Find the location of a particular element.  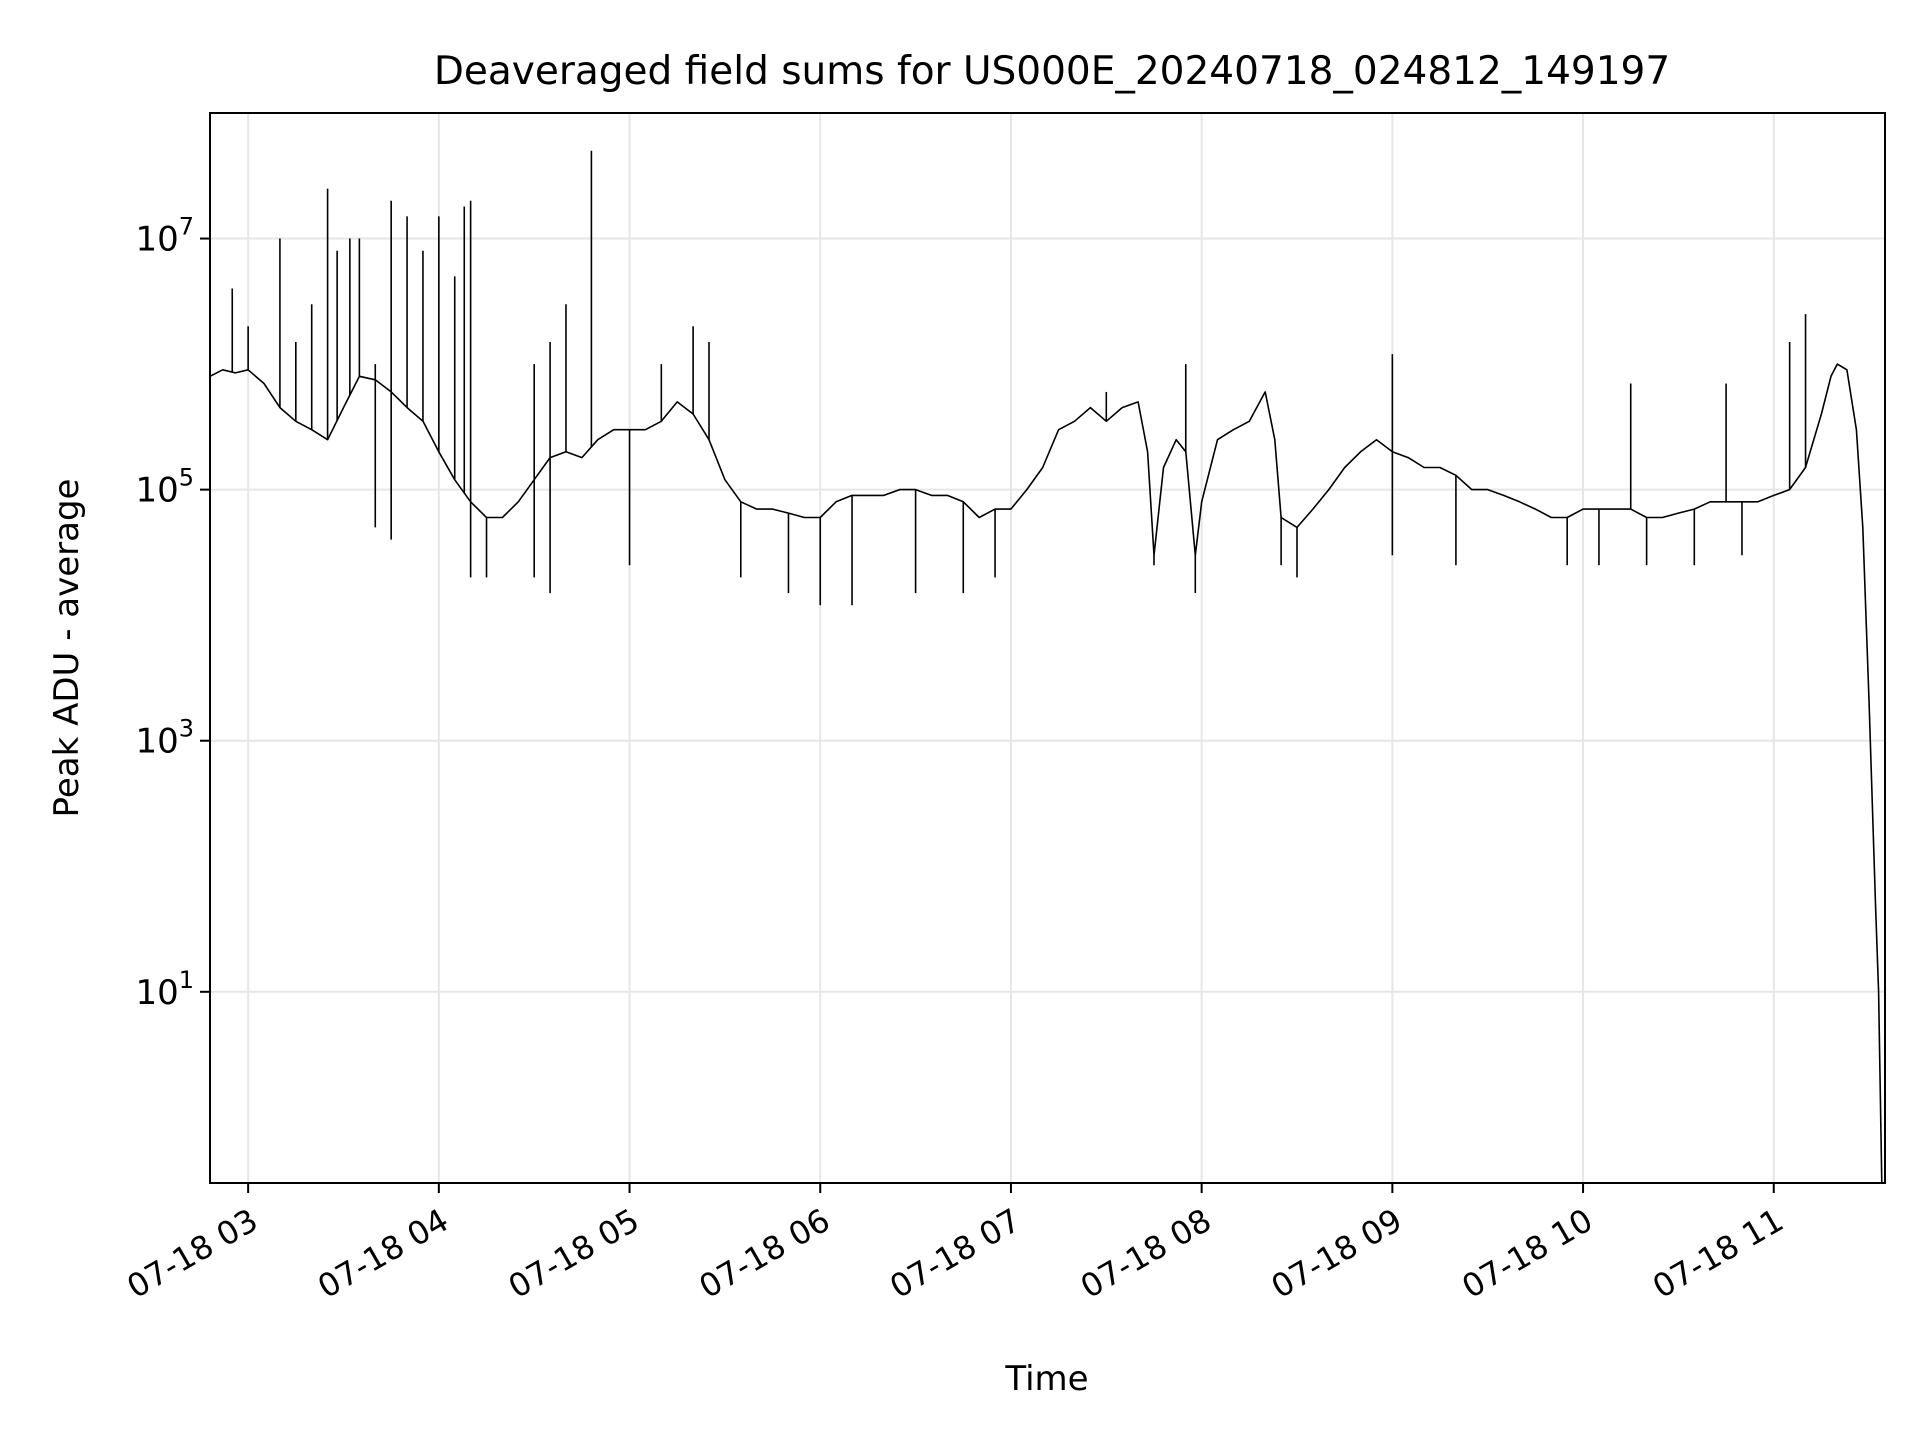

y-tick-label: 10⁷ is located at coordinates (164, 236).